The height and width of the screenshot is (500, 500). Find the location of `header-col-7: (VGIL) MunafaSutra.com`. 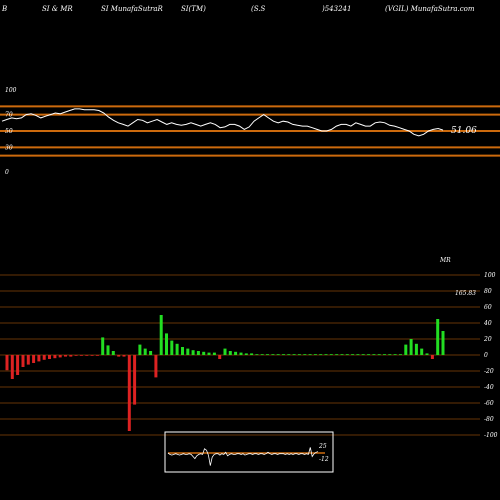

header-col-7: (VGIL) MunafaSutra.com is located at coordinates (430, 9).